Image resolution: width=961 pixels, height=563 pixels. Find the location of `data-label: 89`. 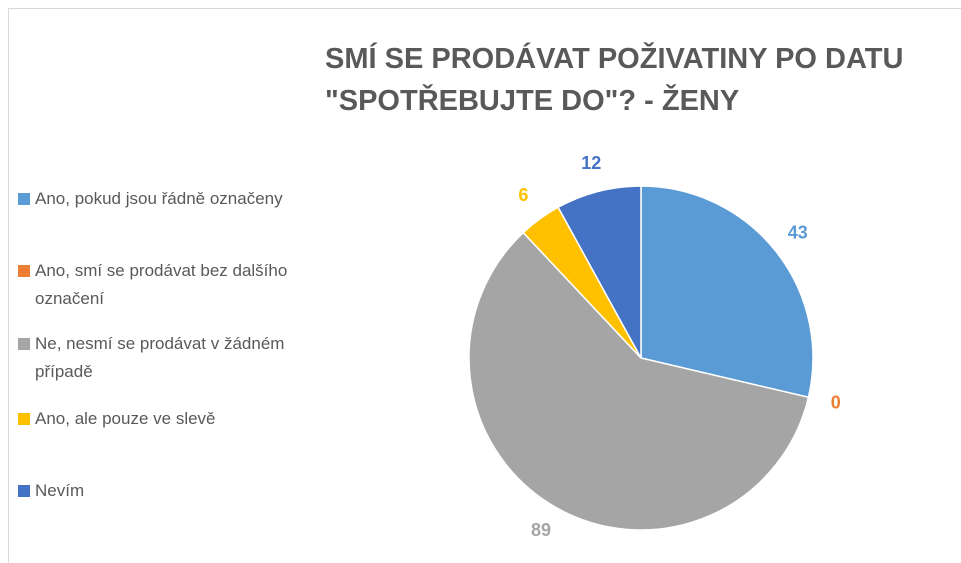

data-label: 89 is located at coordinates (541, 530).